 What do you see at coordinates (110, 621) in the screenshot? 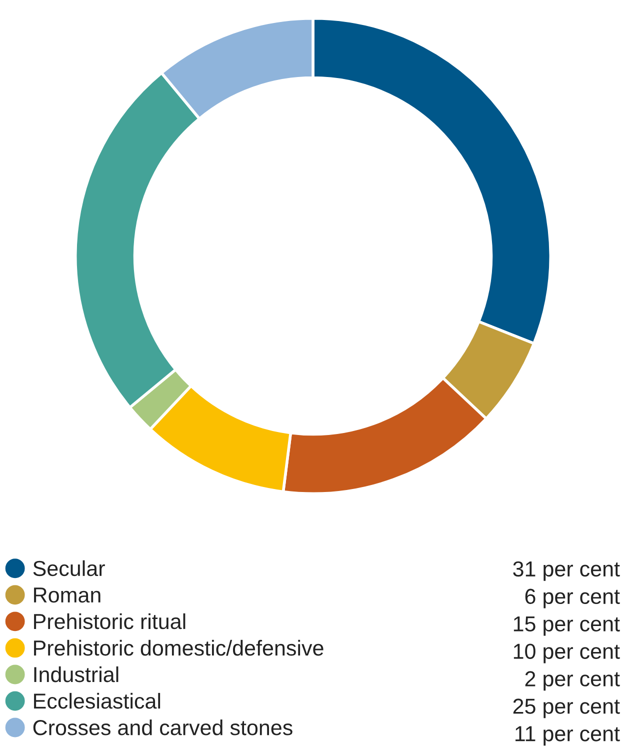
I see `legend-label: Prehistoric ritual` at bounding box center [110, 621].